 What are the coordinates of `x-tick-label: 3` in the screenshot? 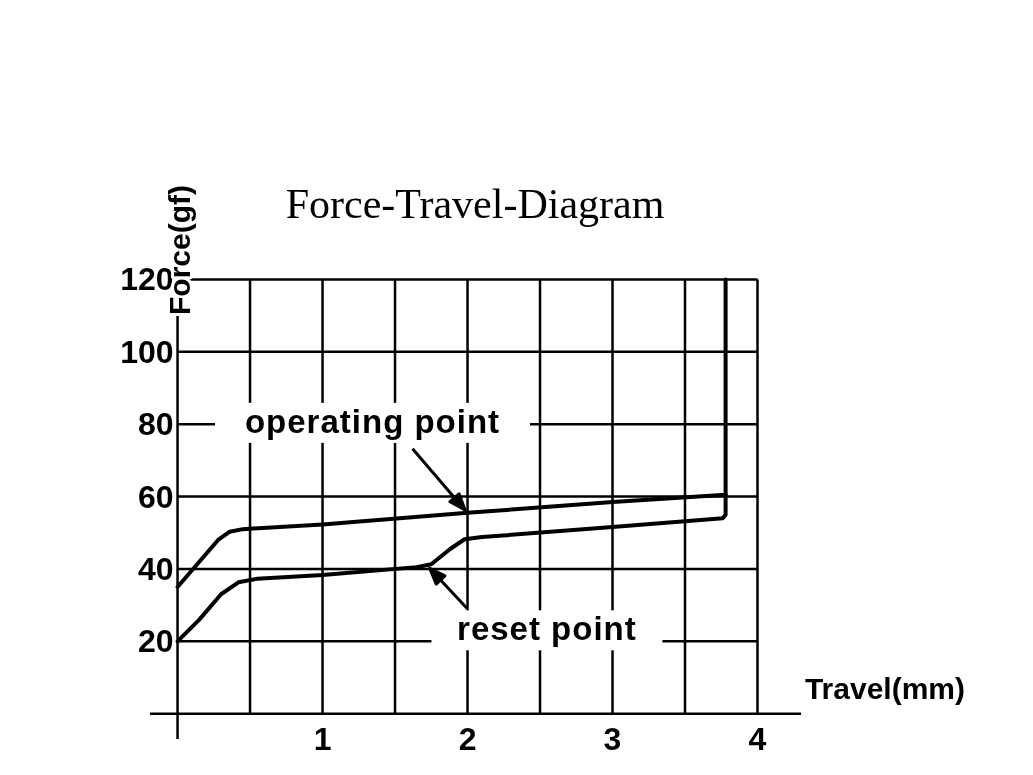 It's located at (612, 738).